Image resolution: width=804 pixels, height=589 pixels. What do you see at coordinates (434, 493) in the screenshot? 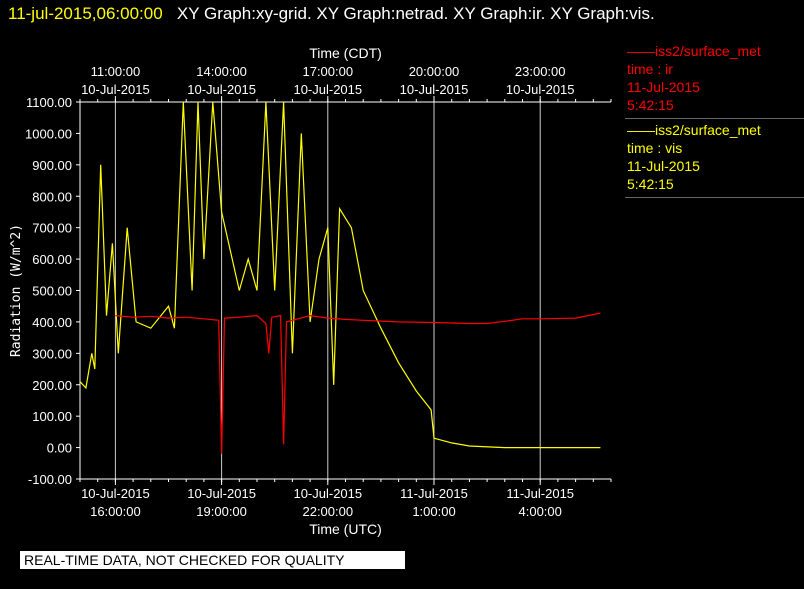
I see `bottom-tick-date-3: 11-Jul-2015` at bounding box center [434, 493].